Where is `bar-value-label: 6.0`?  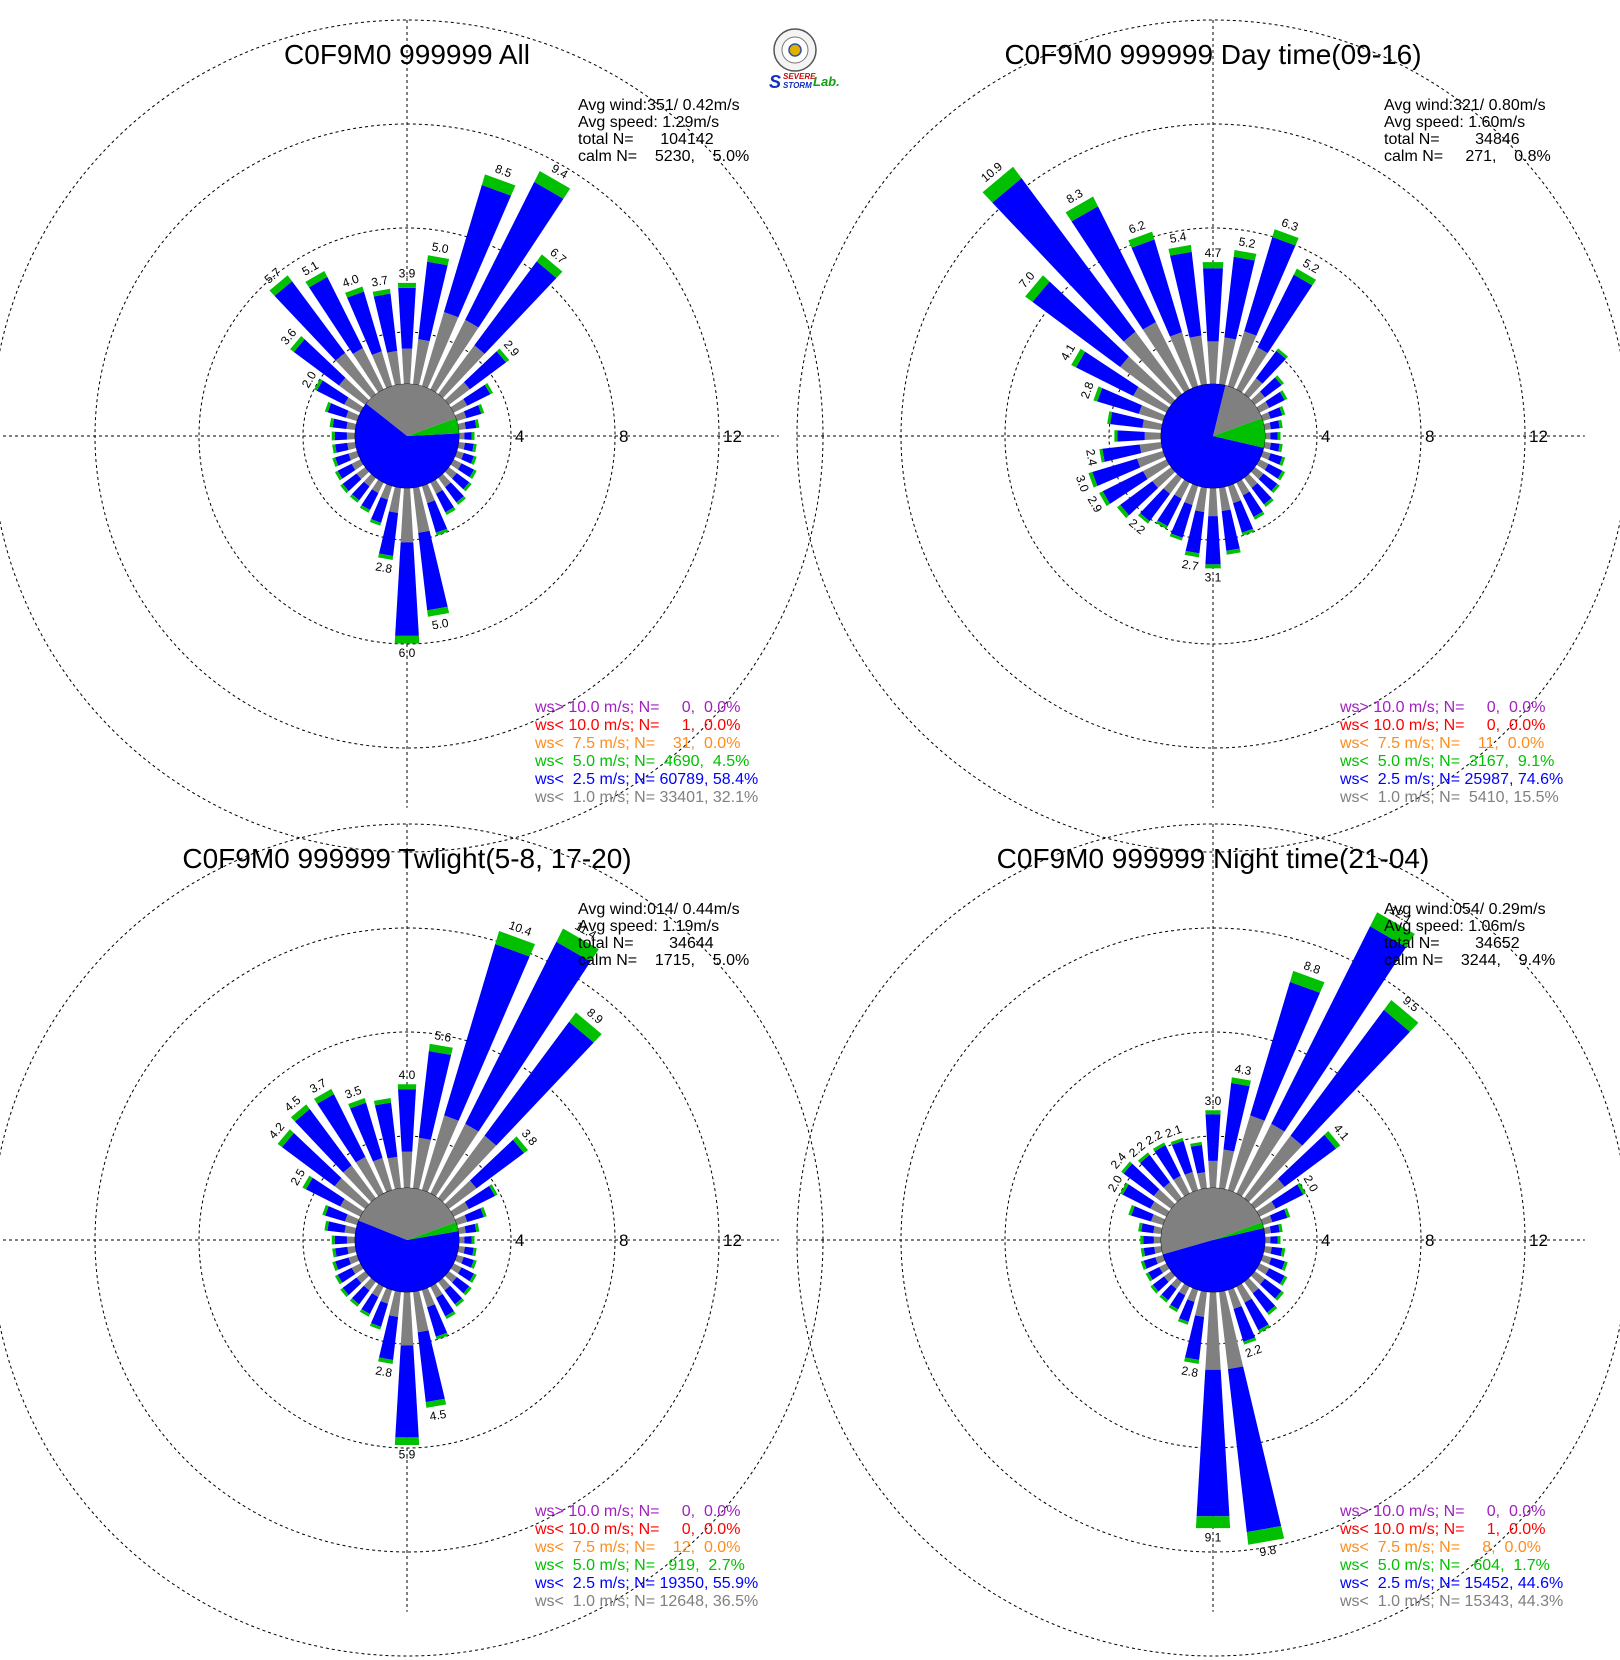
bar-value-label: 6.0 is located at coordinates (407, 653).